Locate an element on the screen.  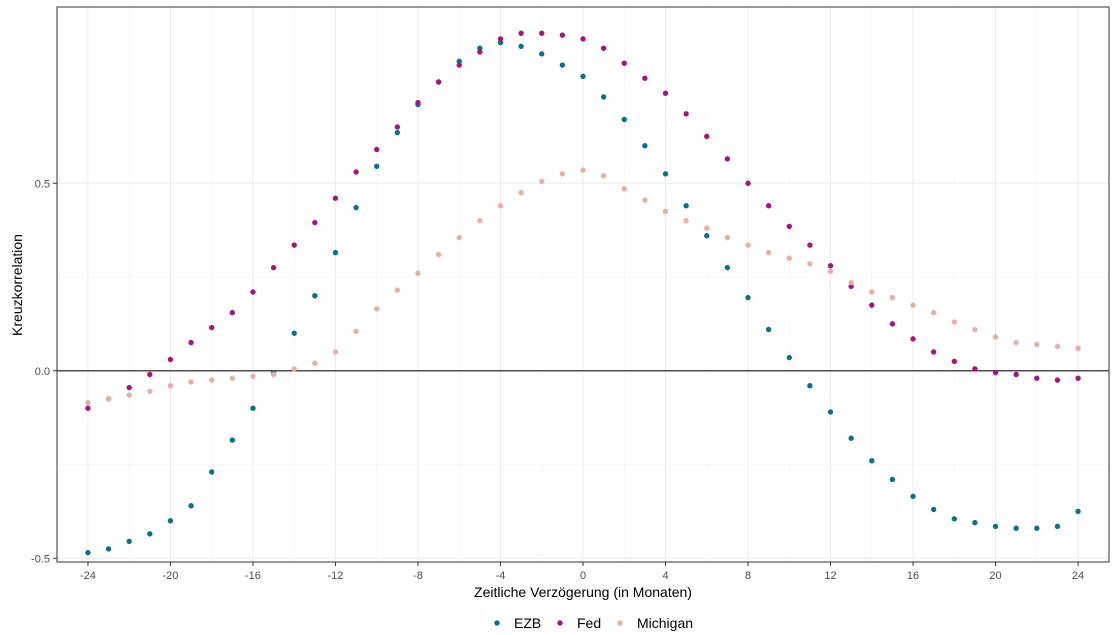
x-tick-label: 0 is located at coordinates (583, 576).